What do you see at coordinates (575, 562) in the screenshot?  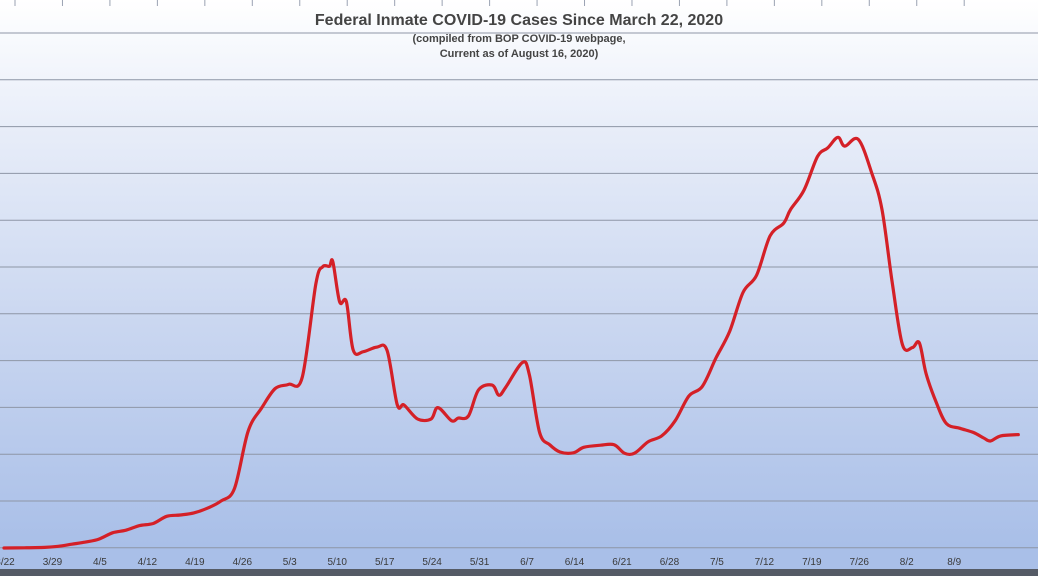 I see `x-tick-label: 6/14` at bounding box center [575, 562].